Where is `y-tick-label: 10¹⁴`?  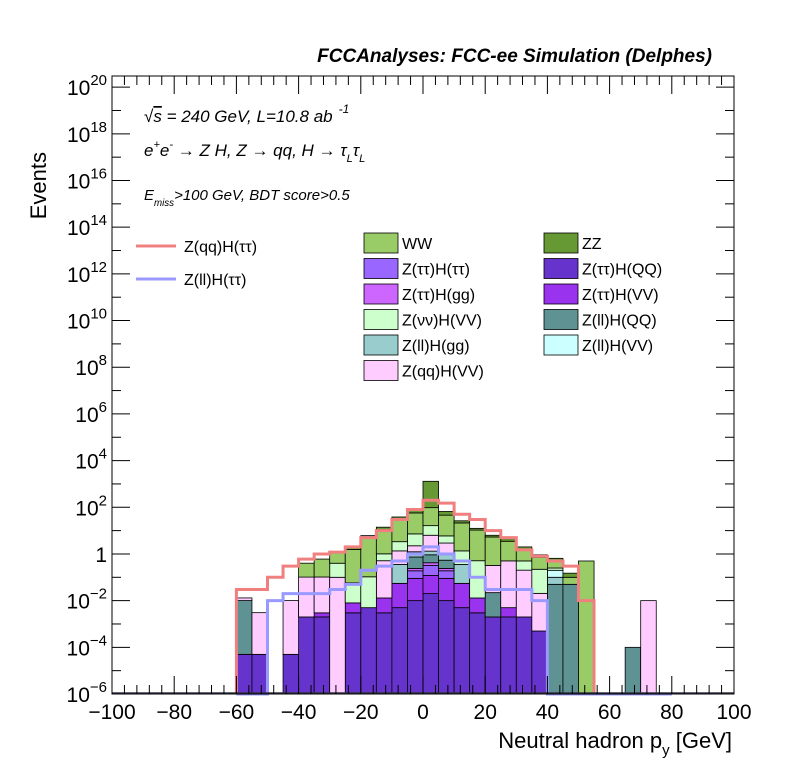
y-tick-label: 10¹⁴ is located at coordinates (87, 226).